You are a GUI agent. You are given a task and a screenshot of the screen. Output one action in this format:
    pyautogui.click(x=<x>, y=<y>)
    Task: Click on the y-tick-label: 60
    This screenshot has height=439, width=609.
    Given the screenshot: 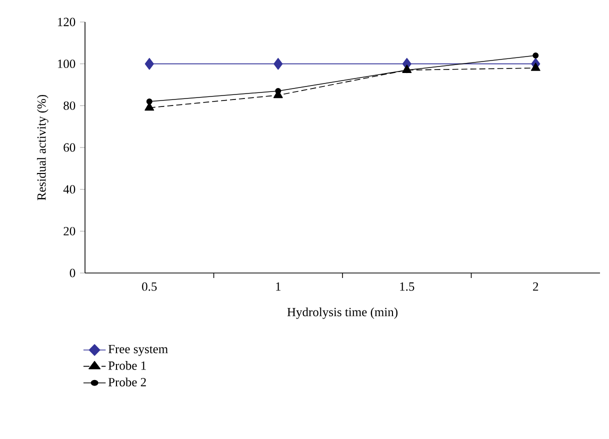 What is the action you would take?
    pyautogui.click(x=70, y=147)
    